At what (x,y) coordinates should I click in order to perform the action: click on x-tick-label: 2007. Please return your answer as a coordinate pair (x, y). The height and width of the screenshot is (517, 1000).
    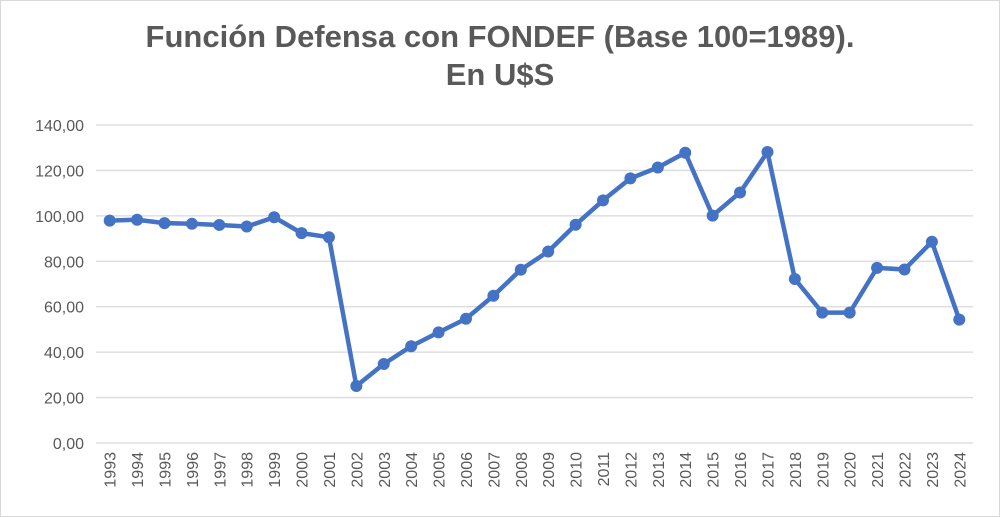
    Looking at the image, I should click on (494, 470).